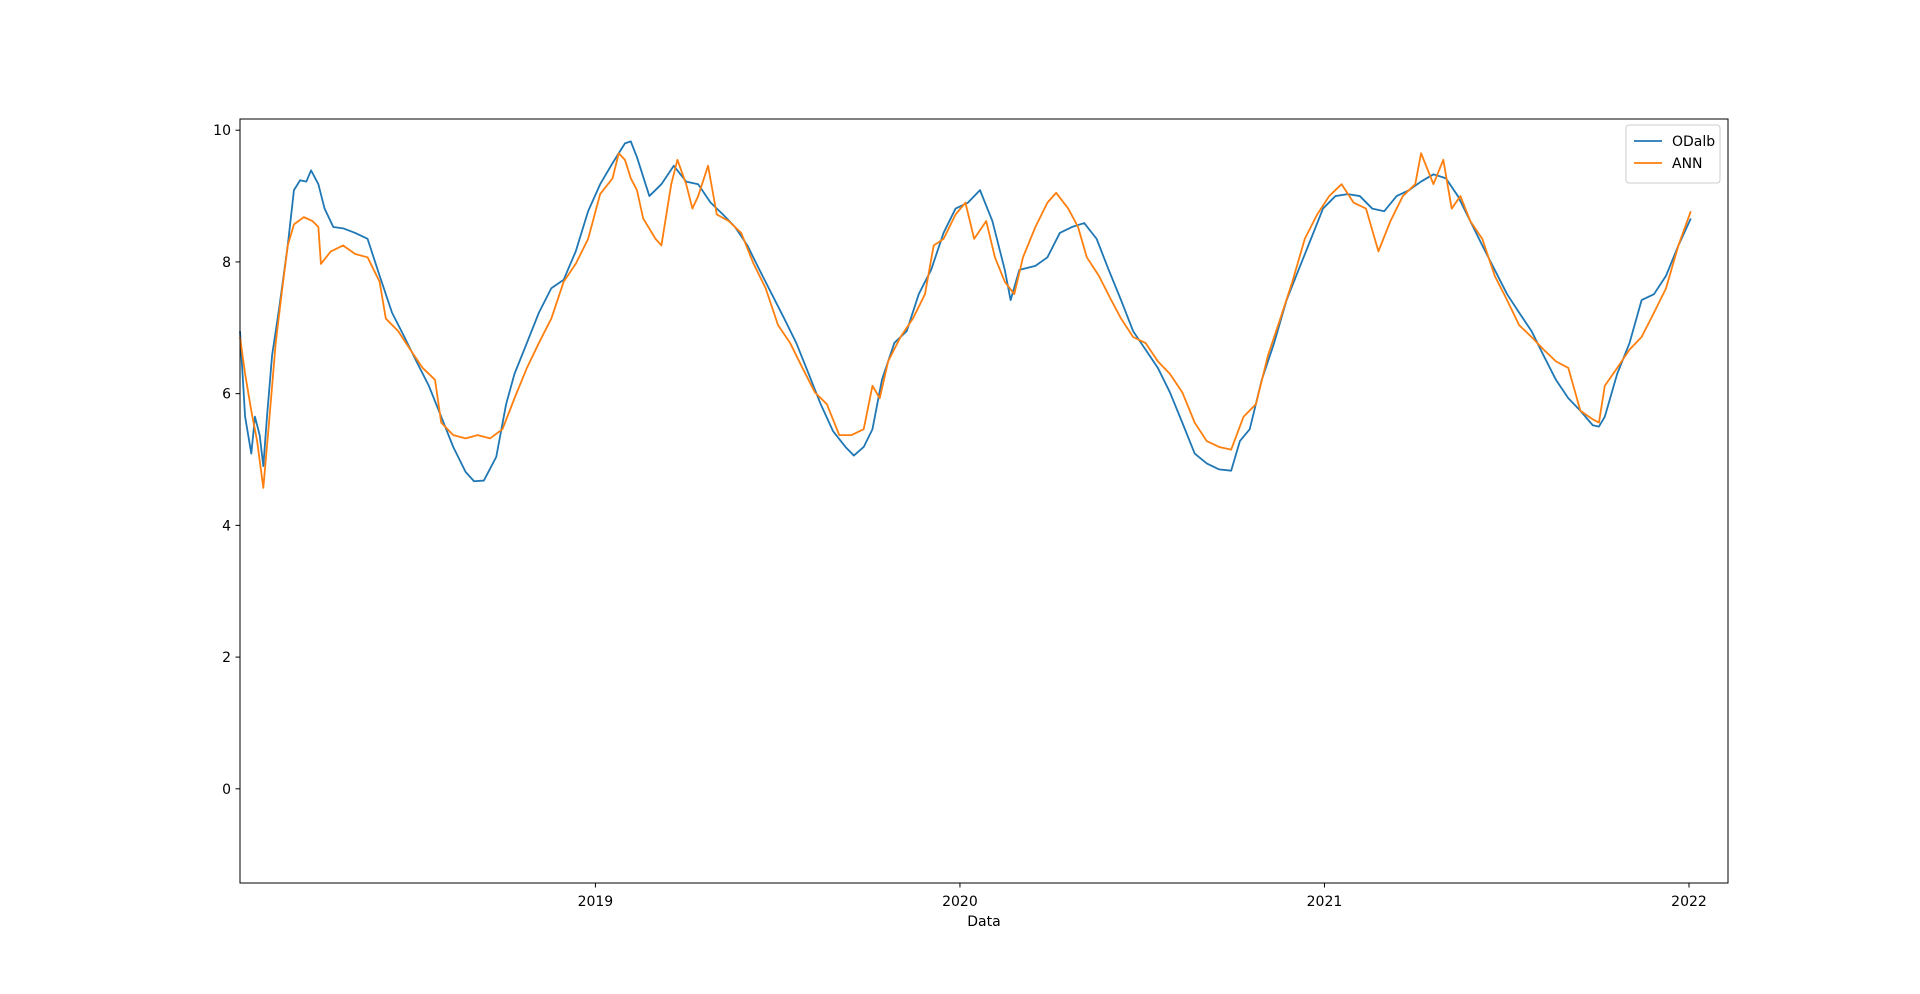 The width and height of the screenshot is (1920, 994). I want to click on x-tick-label: 2020, so click(960, 902).